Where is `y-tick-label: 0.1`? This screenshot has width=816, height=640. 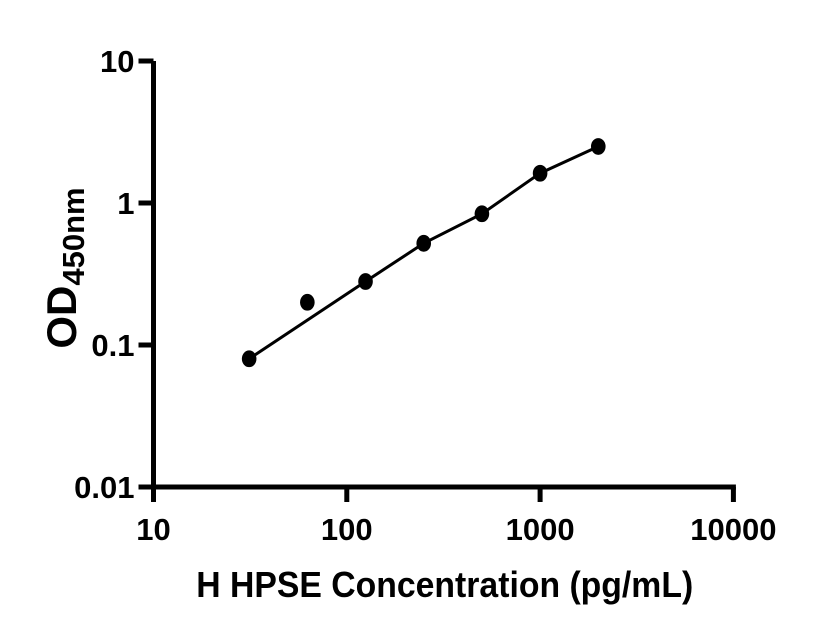 y-tick-label: 0.1 is located at coordinates (112, 345).